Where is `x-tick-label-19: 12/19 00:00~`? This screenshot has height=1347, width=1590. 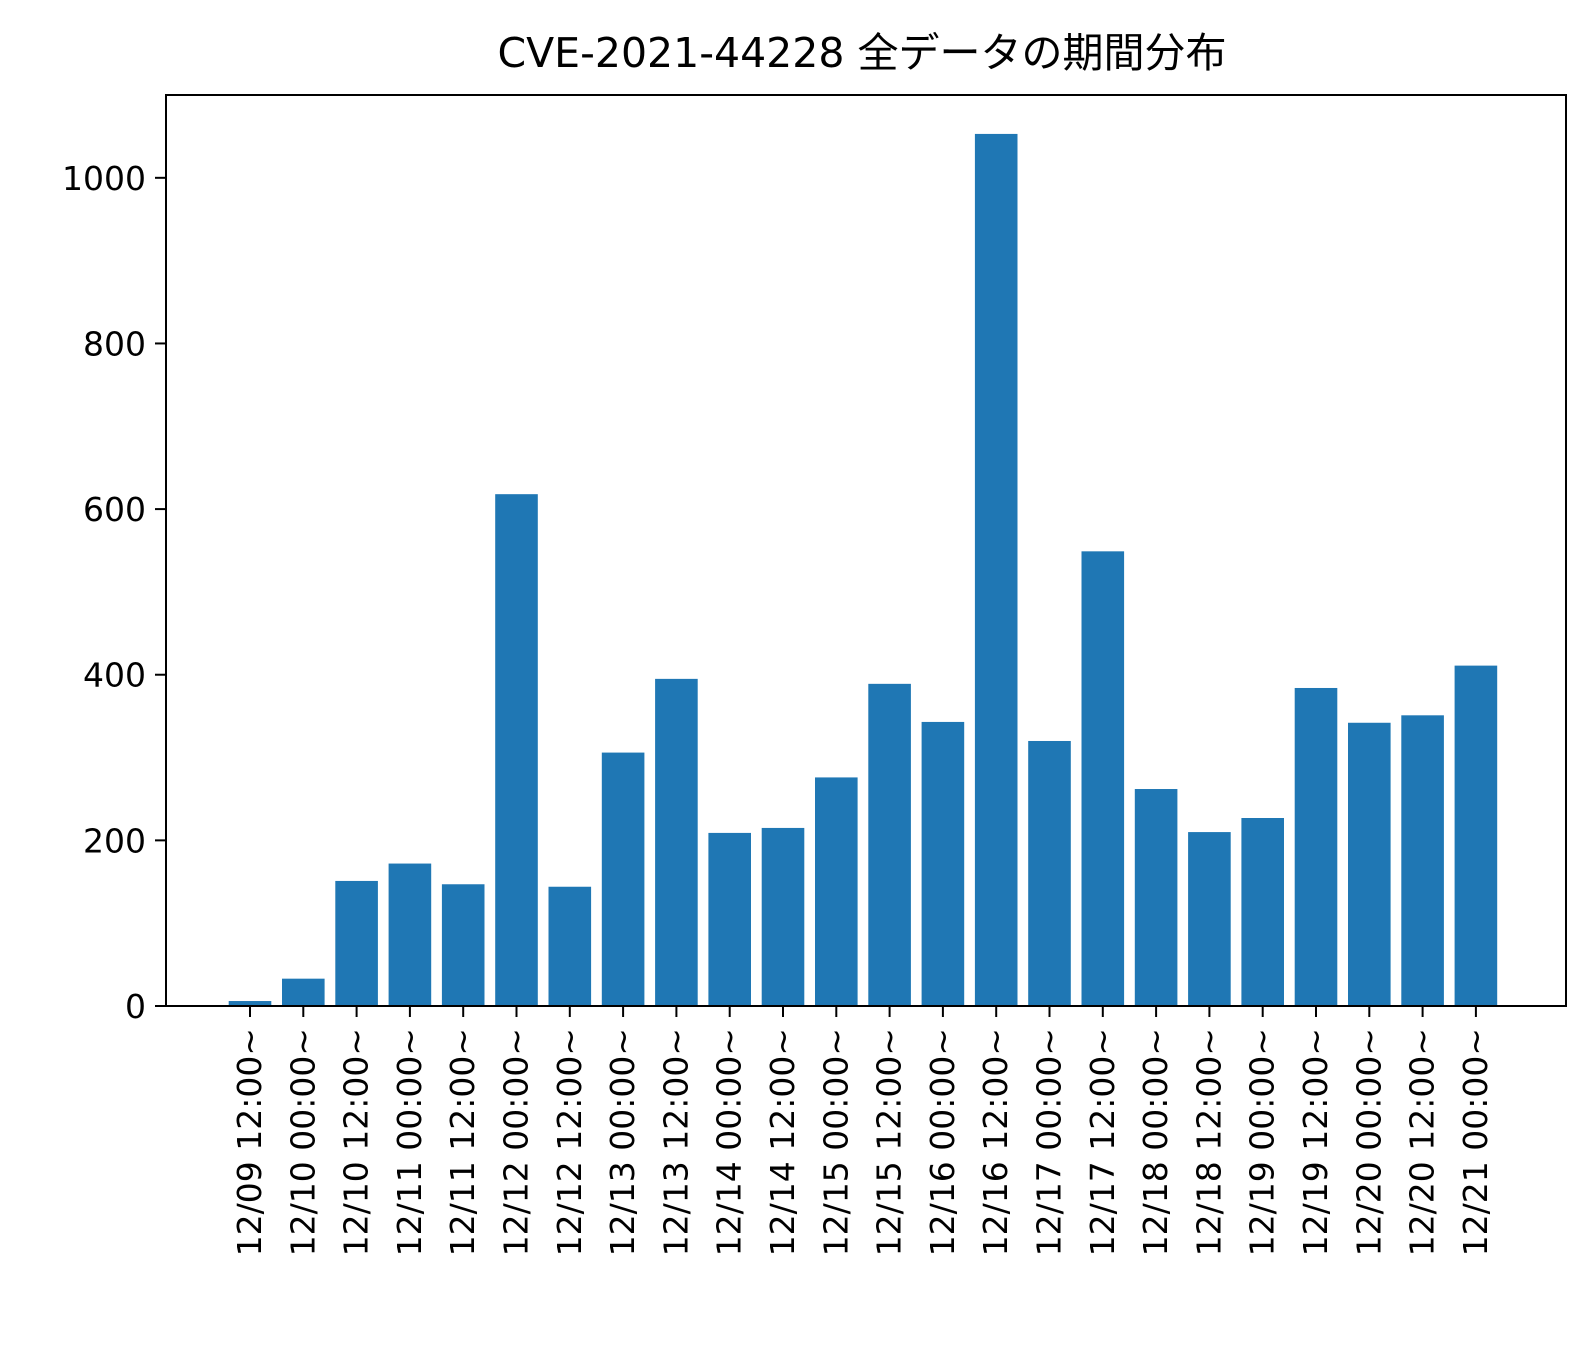 x-tick-label-19: 12/19 00:00~ is located at coordinates (1262, 1142).